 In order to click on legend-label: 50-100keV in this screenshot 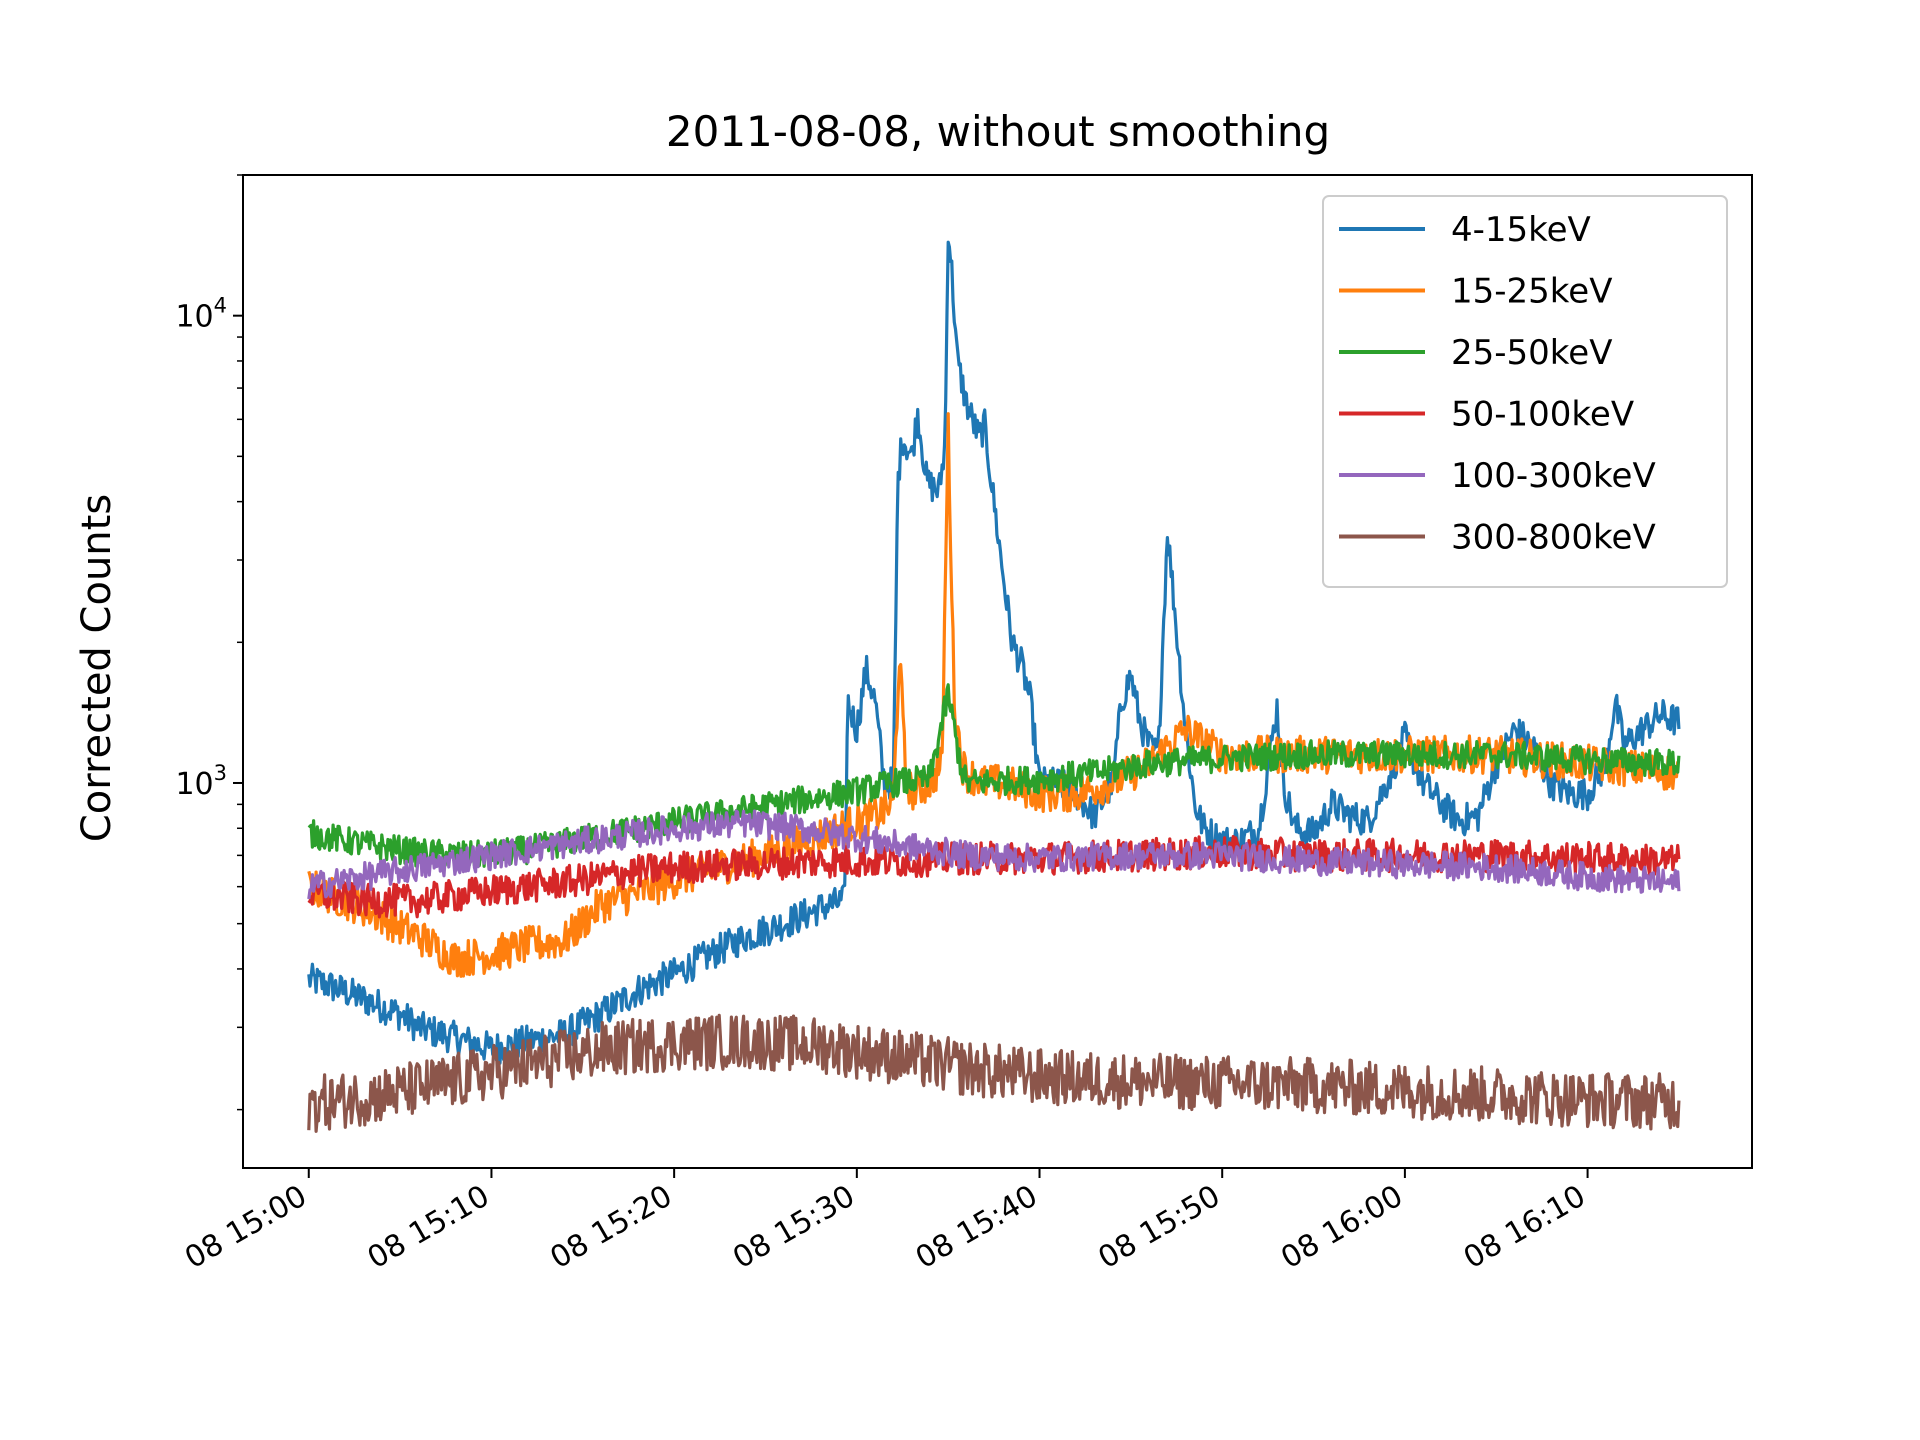, I will do `click(1542, 415)`.